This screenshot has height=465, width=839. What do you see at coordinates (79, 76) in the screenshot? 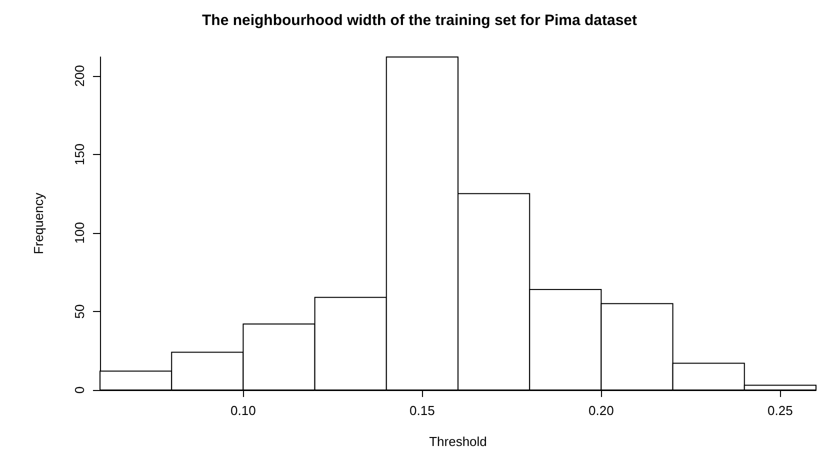
I see `y-tick-label: 200` at bounding box center [79, 76].